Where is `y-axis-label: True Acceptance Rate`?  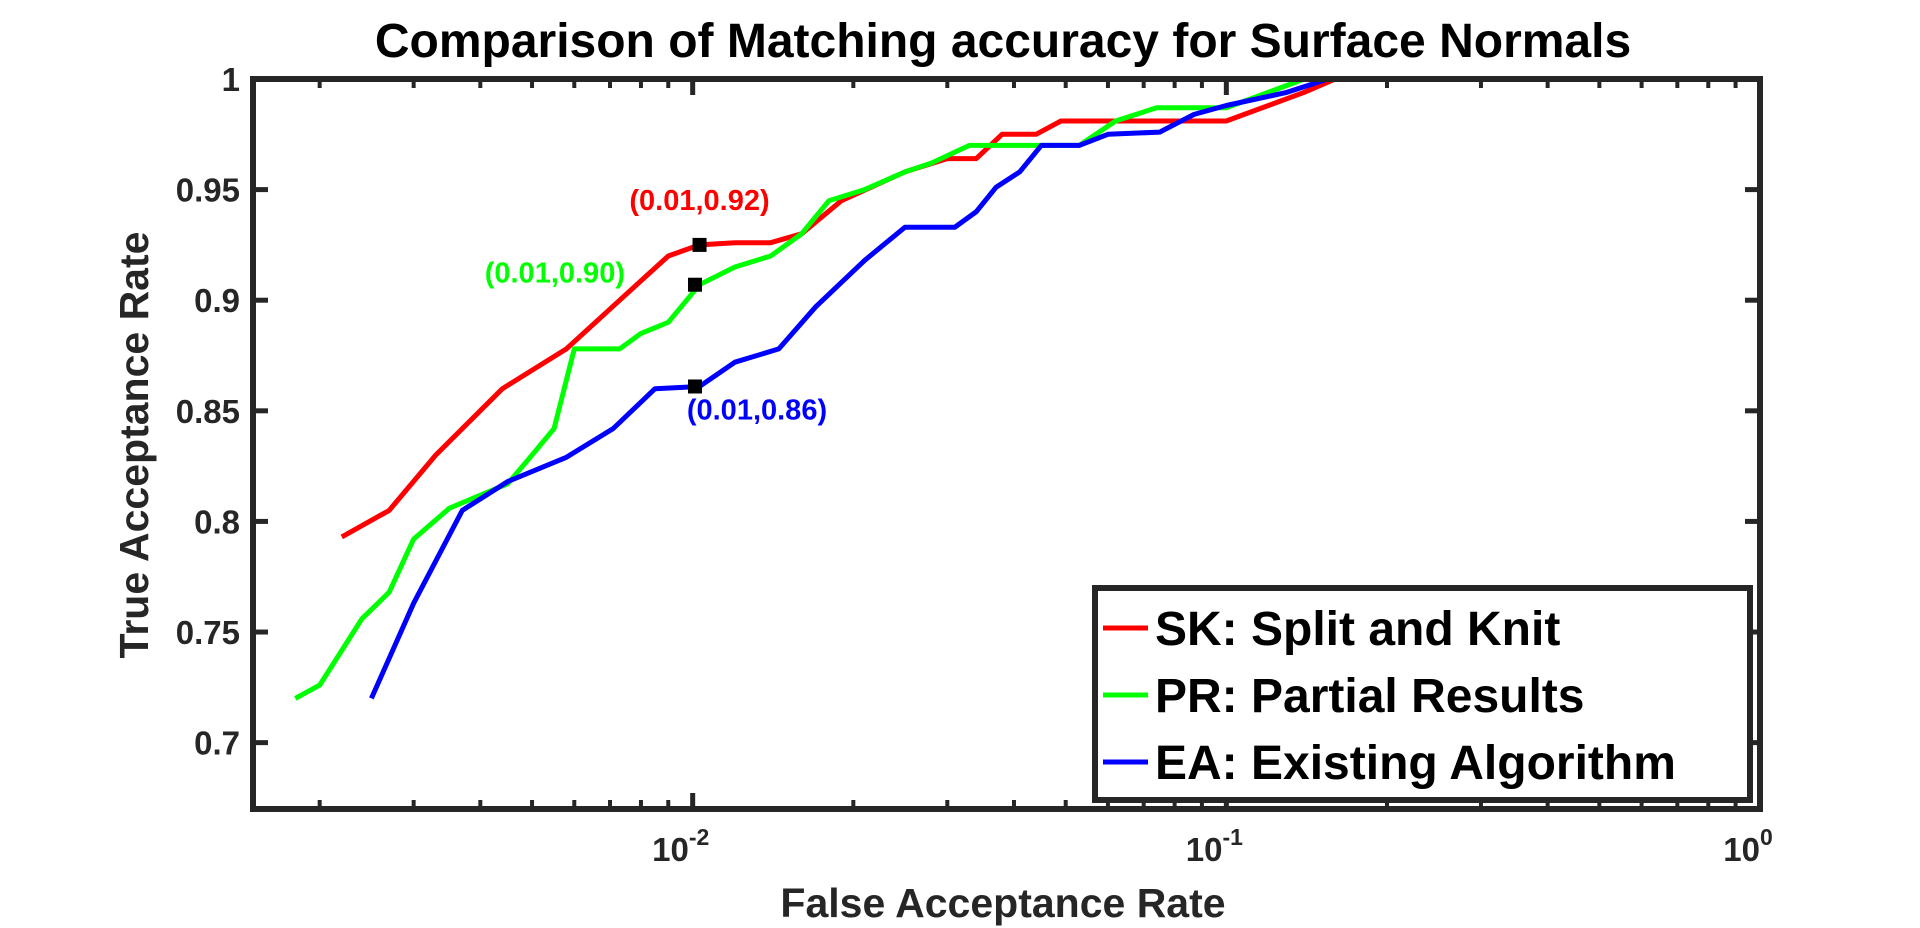
y-axis-label: True Acceptance Rate is located at coordinates (134, 445).